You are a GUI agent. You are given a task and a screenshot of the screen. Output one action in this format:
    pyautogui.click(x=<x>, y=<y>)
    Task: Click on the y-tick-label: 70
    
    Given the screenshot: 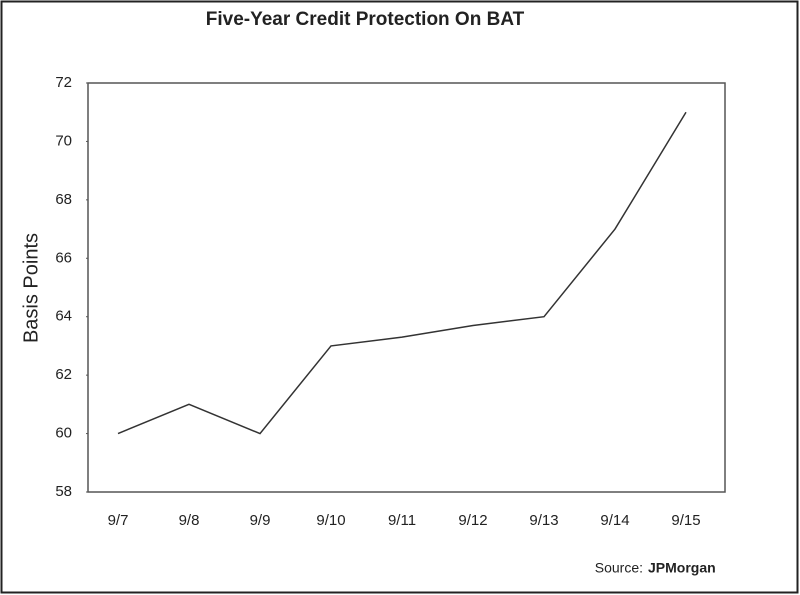 What is the action you would take?
    pyautogui.click(x=63, y=140)
    